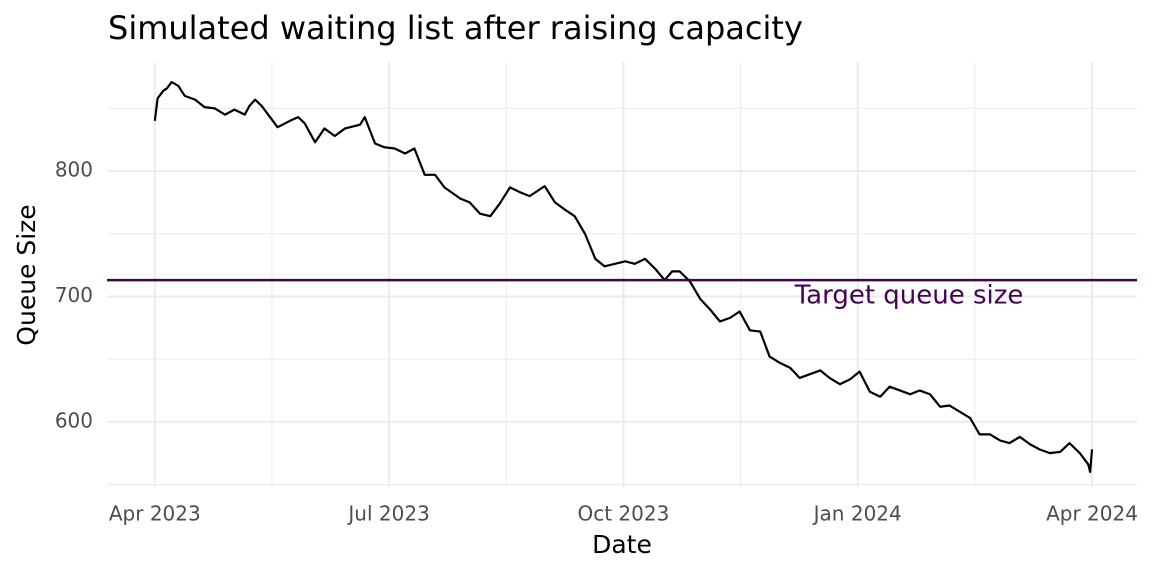 The width and height of the screenshot is (1152, 576). Describe the element at coordinates (387, 514) in the screenshot. I see `x-tick-label: Jul 2023` at that location.